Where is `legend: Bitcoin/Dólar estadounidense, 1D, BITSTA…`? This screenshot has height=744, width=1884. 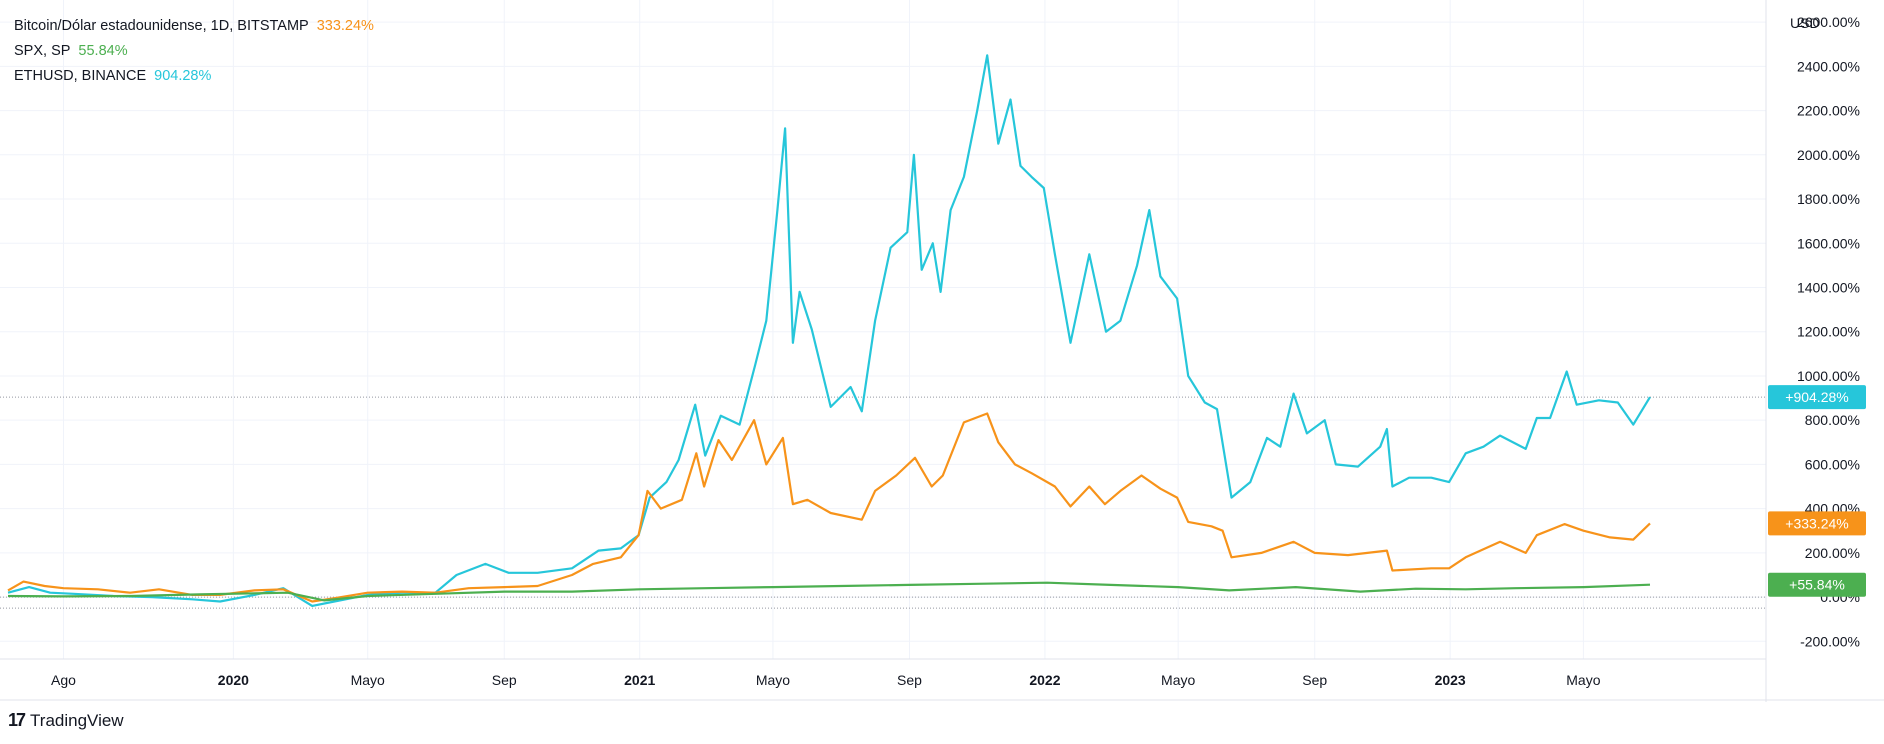 legend: Bitcoin/Dólar estadounidense, 1D, BITSTA… is located at coordinates (194, 51).